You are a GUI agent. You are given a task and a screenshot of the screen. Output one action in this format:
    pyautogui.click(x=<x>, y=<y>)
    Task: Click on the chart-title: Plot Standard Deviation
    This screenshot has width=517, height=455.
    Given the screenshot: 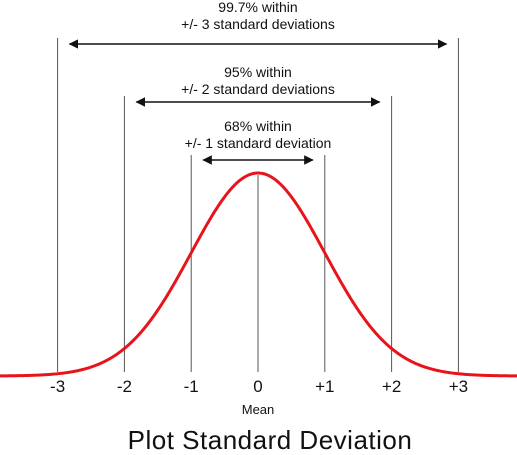 What is the action you would take?
    pyautogui.click(x=270, y=440)
    